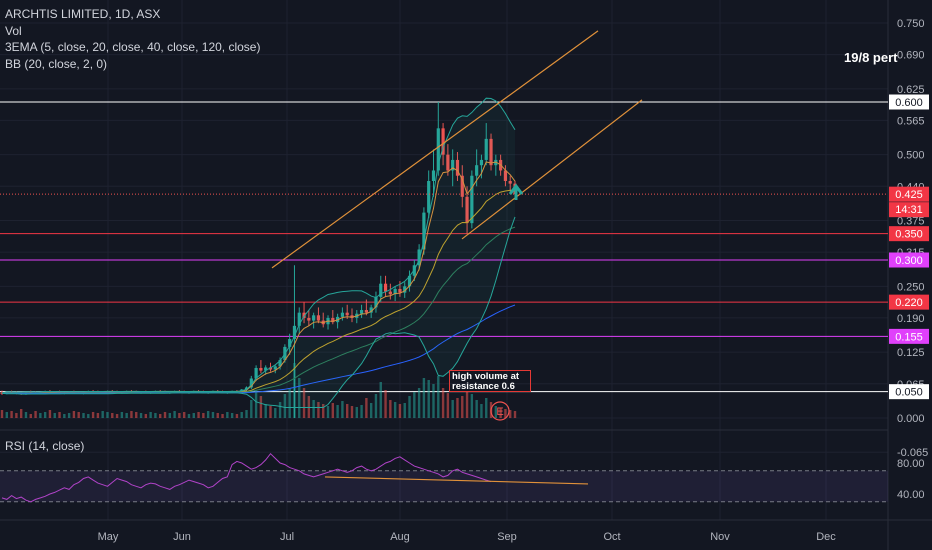  Describe the element at coordinates (909, 260) in the screenshot. I see `price-tag-2-bg` at that location.